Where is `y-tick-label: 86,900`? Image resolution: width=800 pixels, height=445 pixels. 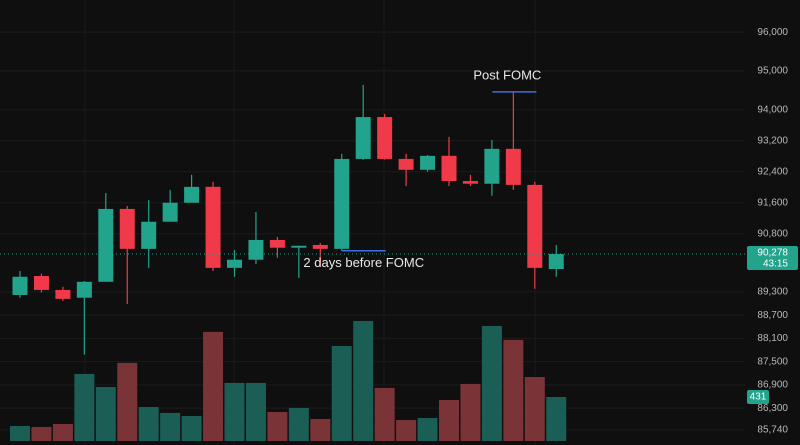 y-tick-label: 86,900 is located at coordinates (772, 385).